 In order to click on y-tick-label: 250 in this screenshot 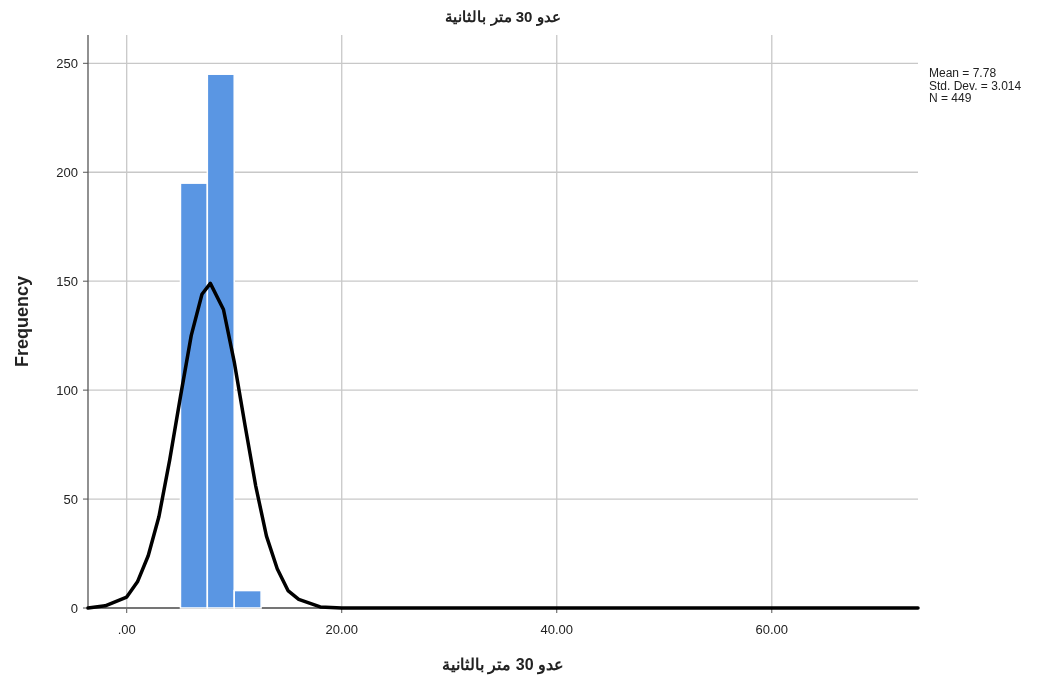, I will do `click(67, 64)`.